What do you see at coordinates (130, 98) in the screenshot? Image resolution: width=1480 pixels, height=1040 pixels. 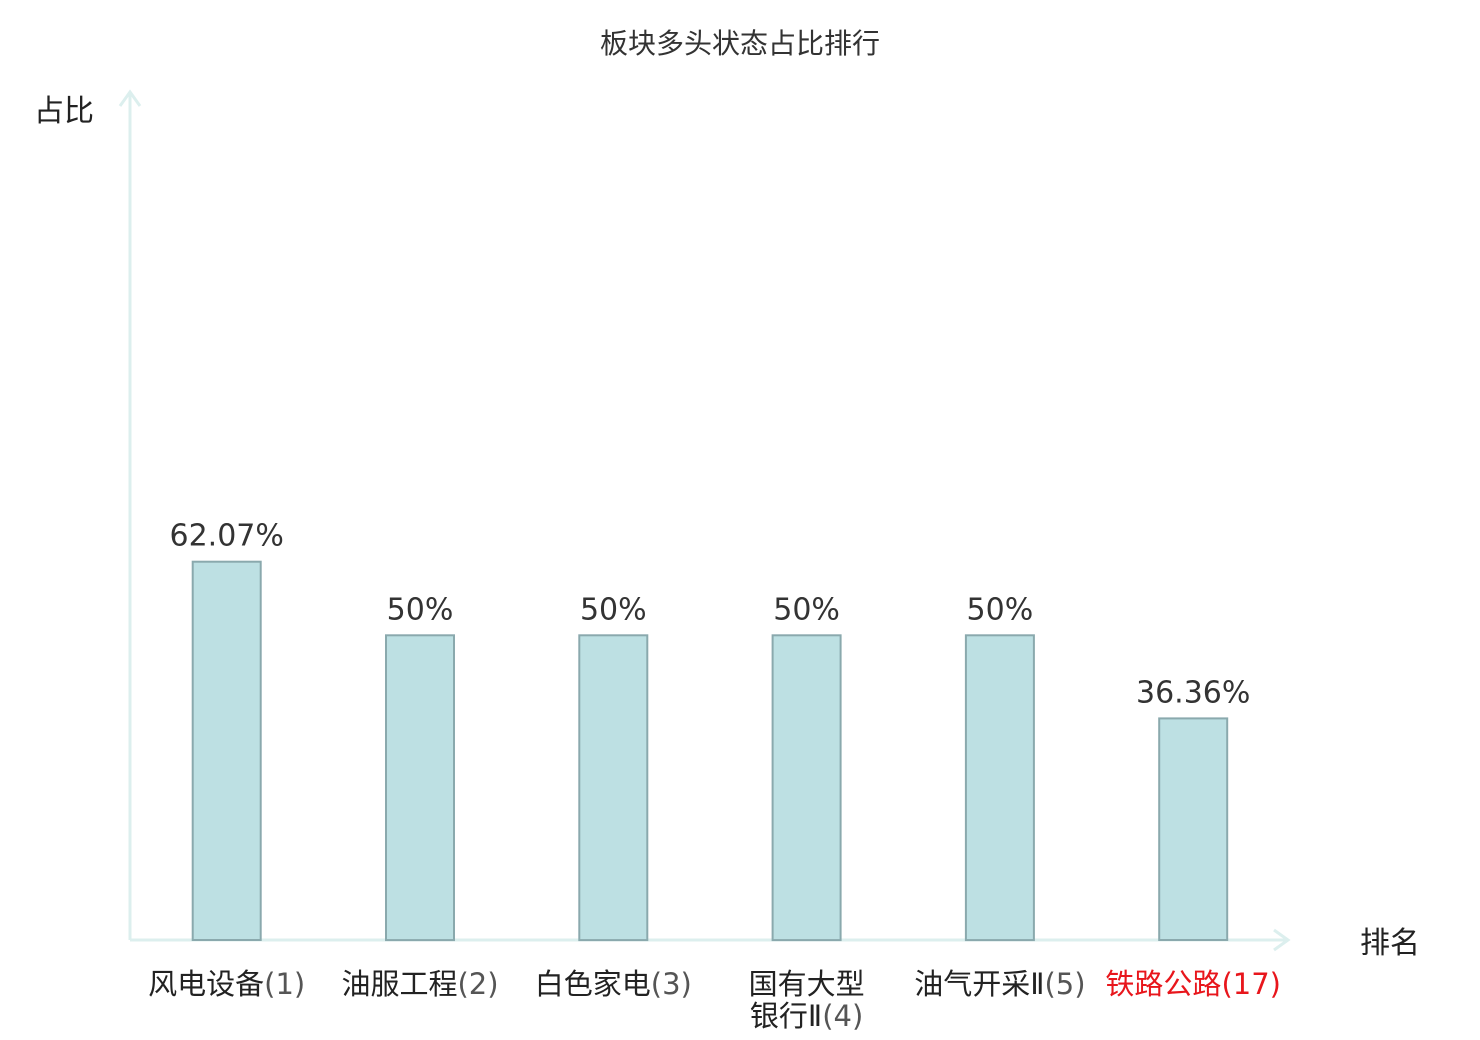 I see `y-axis-arrow` at bounding box center [130, 98].